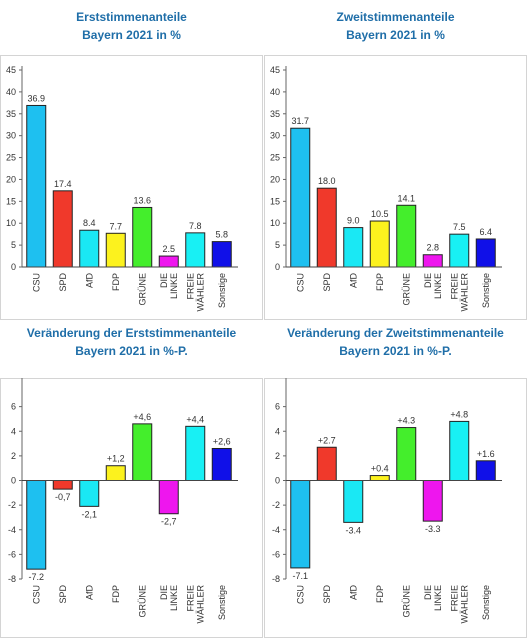  Describe the element at coordinates (11, 223) in the screenshot. I see `y-tick-label: 10` at that location.